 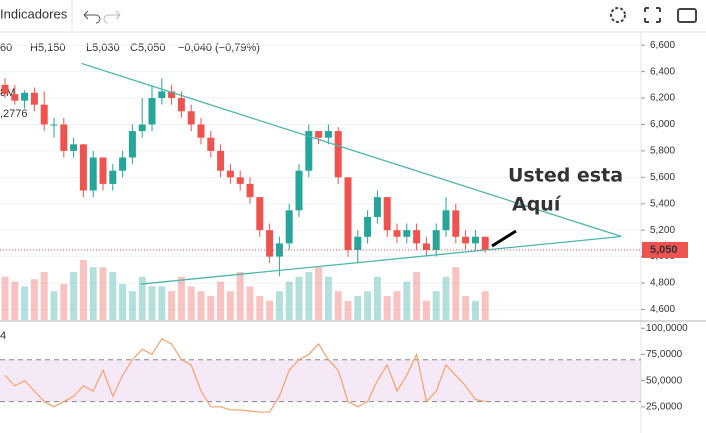 What do you see at coordinates (34, 13) in the screenshot?
I see `indicators-button: Indicadores` at bounding box center [34, 13].